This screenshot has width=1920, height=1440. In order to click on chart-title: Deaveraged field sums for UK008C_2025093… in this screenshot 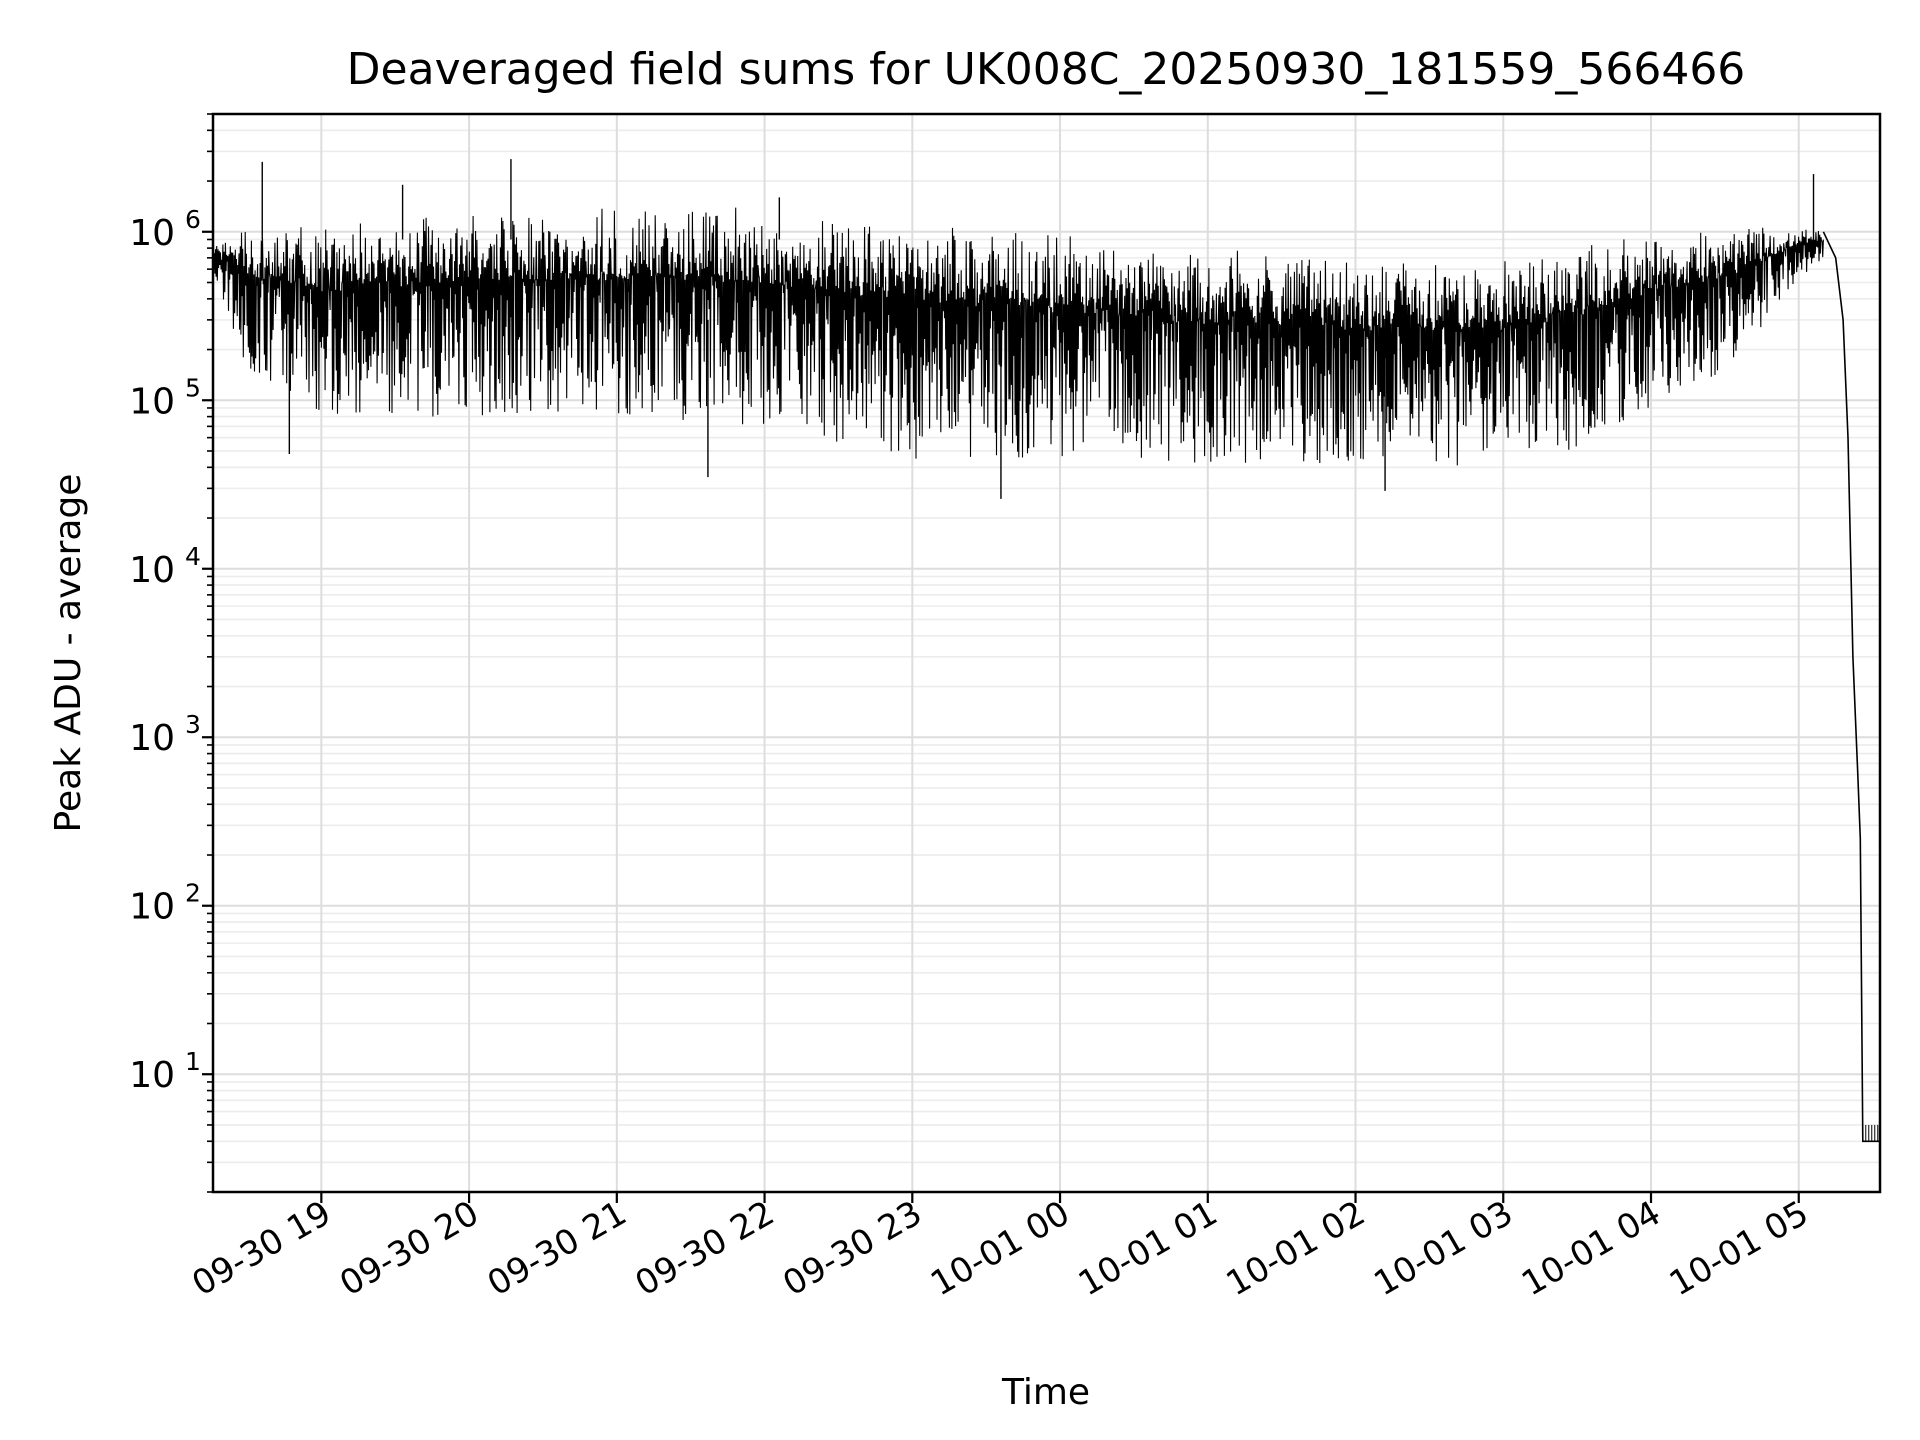, I will do `click(1046, 69)`.